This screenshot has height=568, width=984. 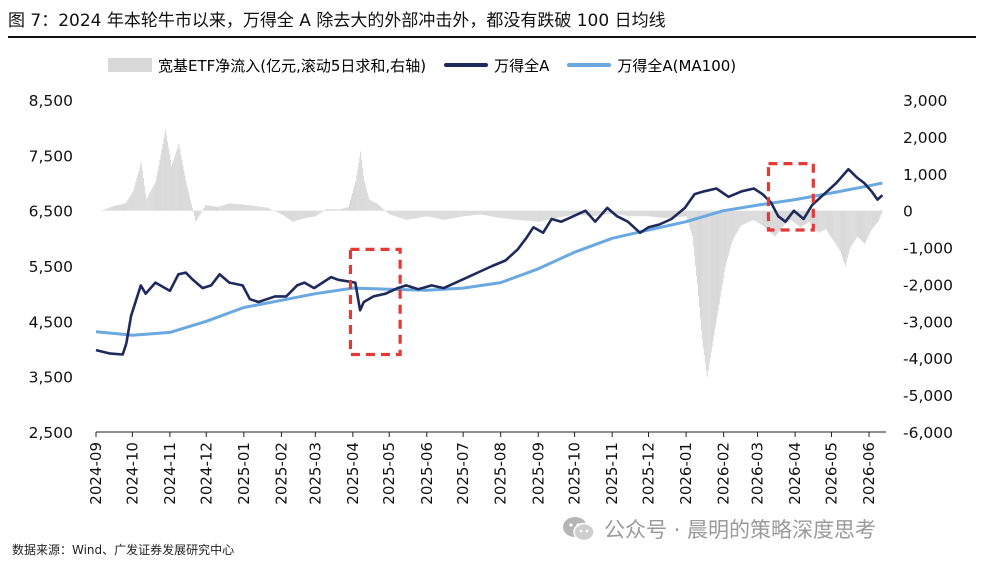 I want to click on x-axis-tick-label: 2025-01, so click(x=244, y=473).